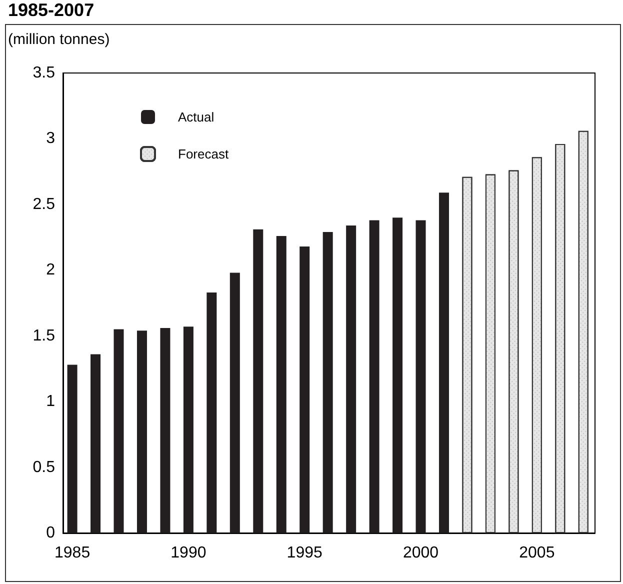  I want to click on y-tick-label: 1, so click(51, 401).